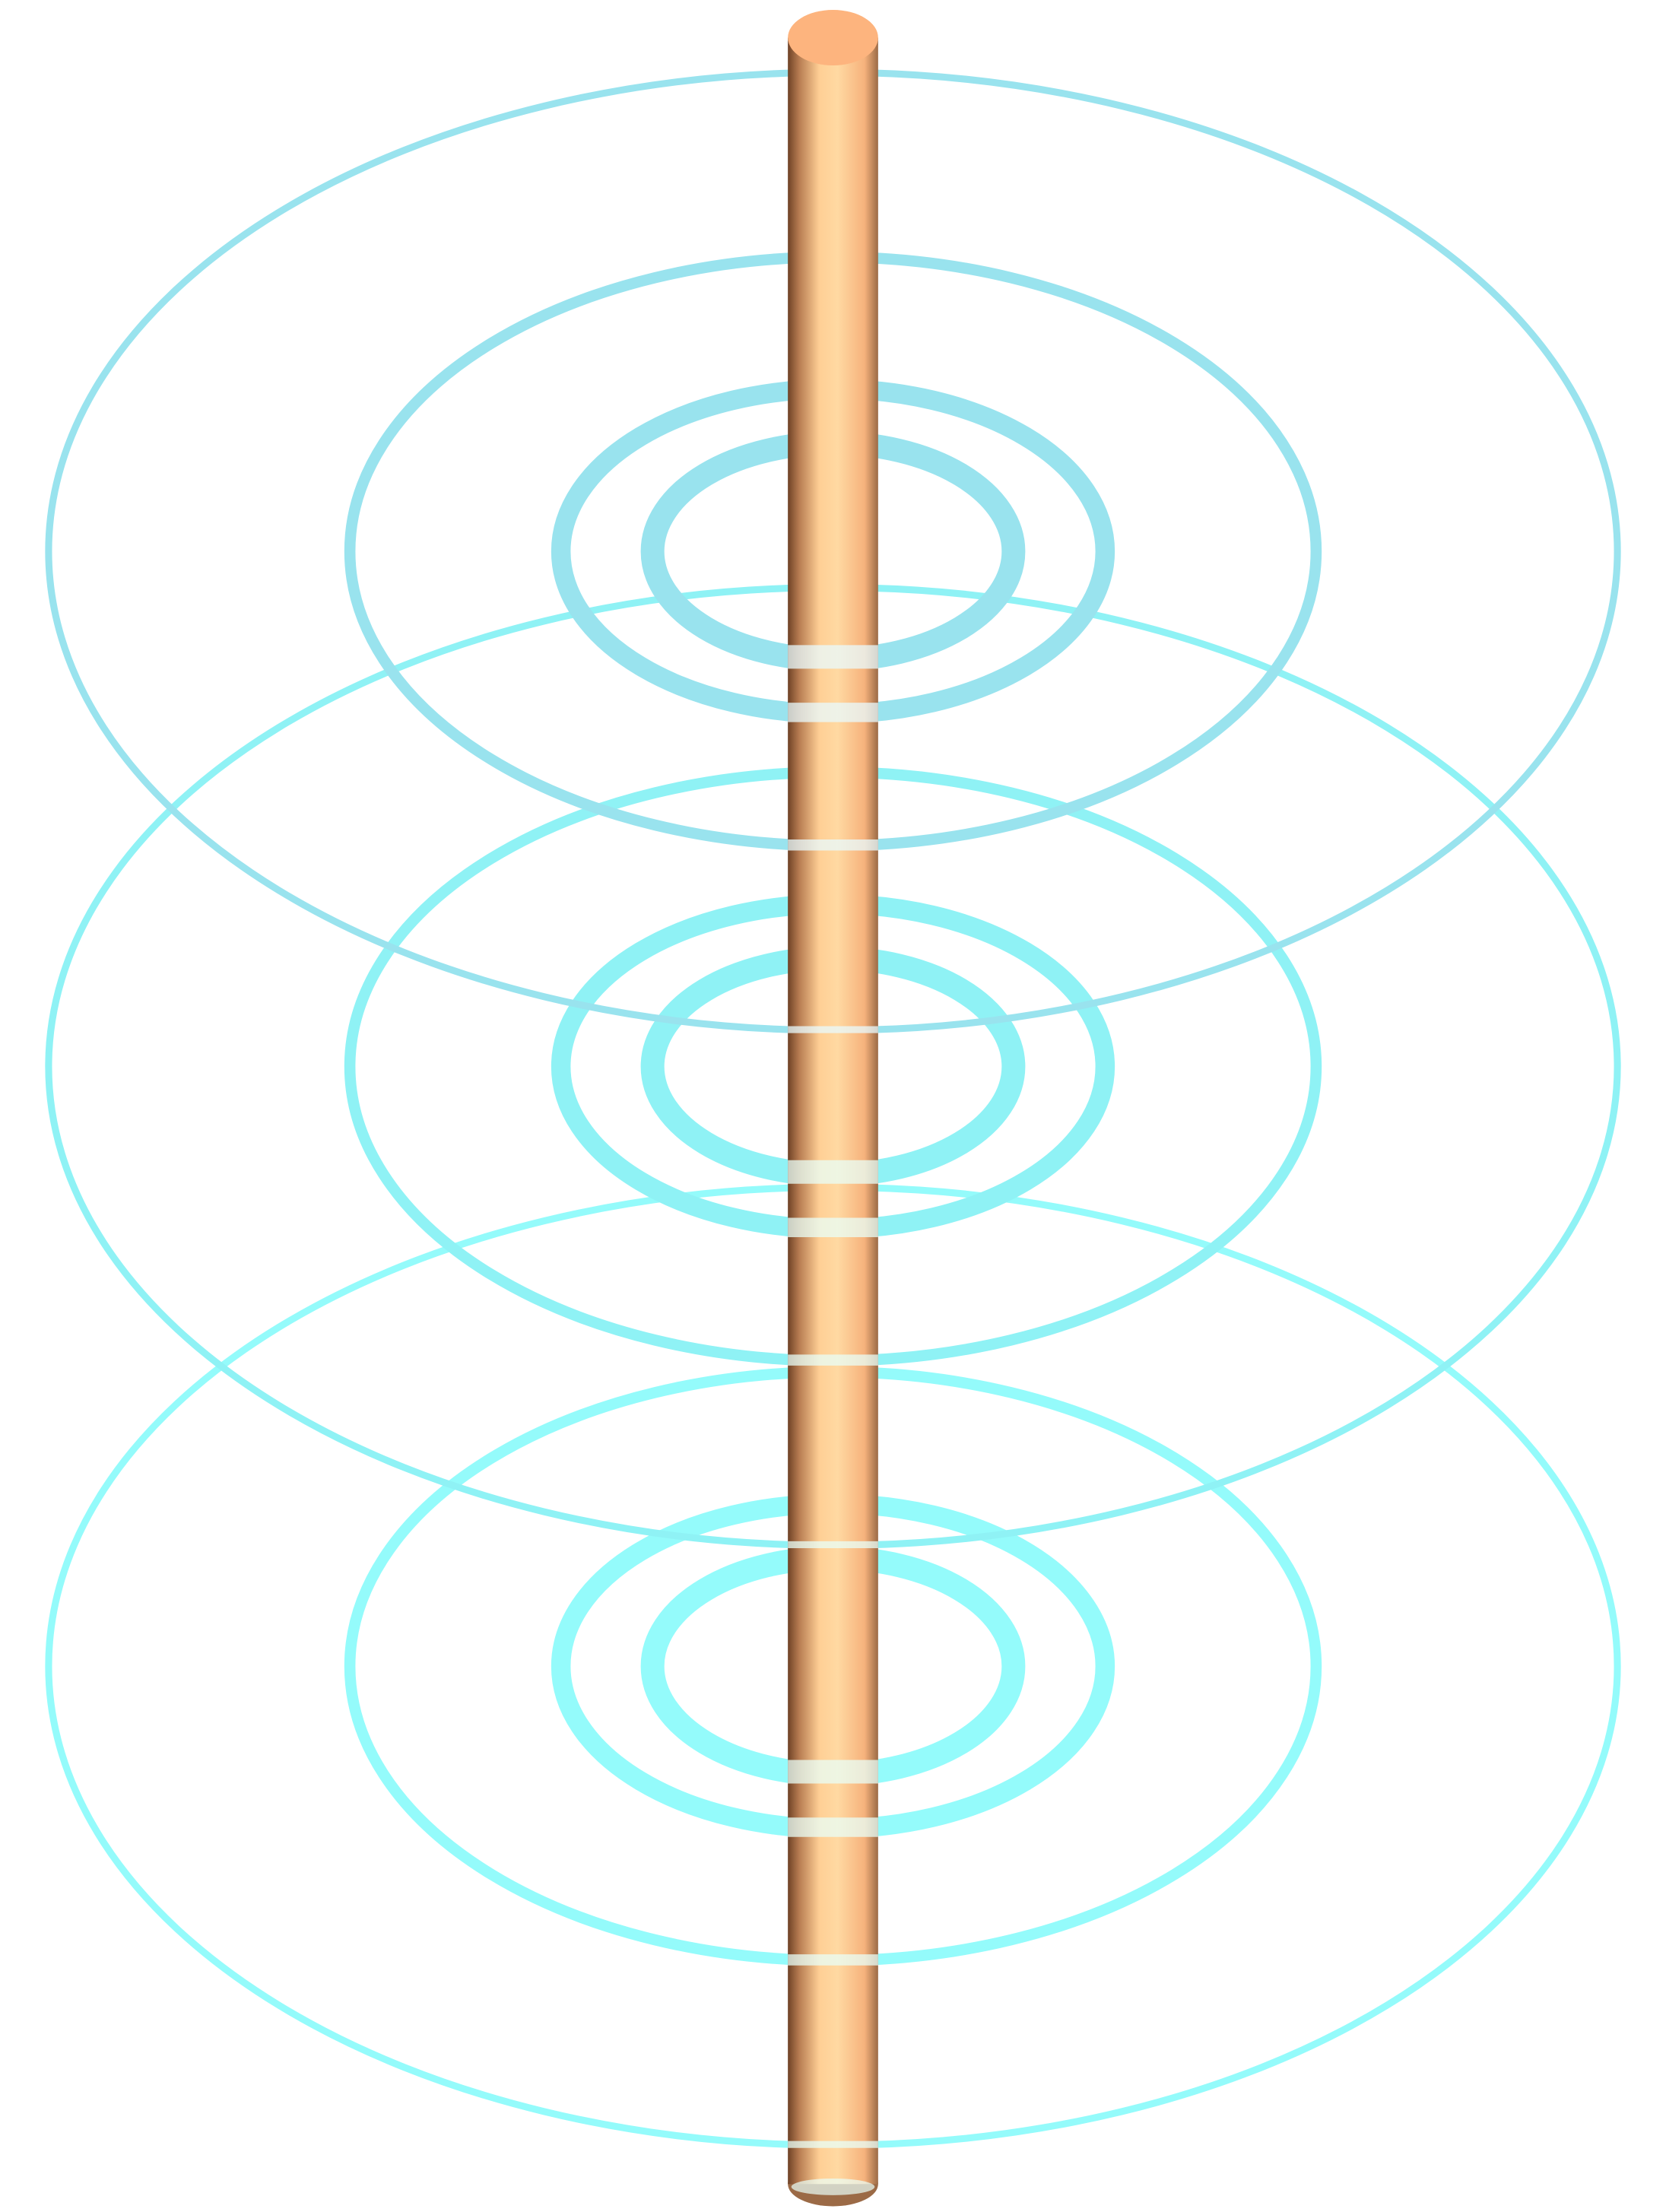  What do you see at coordinates (833, 2186) in the screenshot?
I see `wire-bottom-ring` at bounding box center [833, 2186].